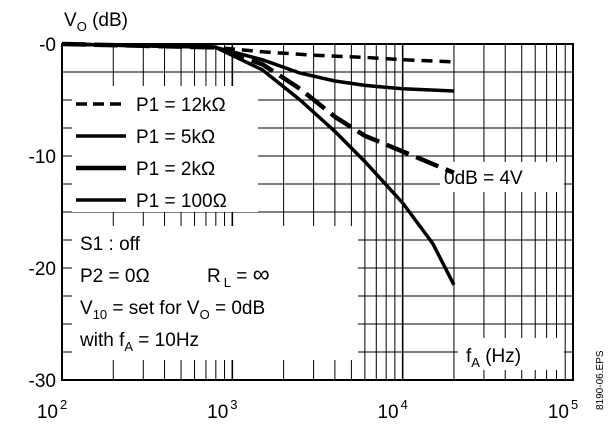 This screenshot has width=613, height=434. Describe the element at coordinates (128, 346) in the screenshot. I see `with-sub: A` at that location.